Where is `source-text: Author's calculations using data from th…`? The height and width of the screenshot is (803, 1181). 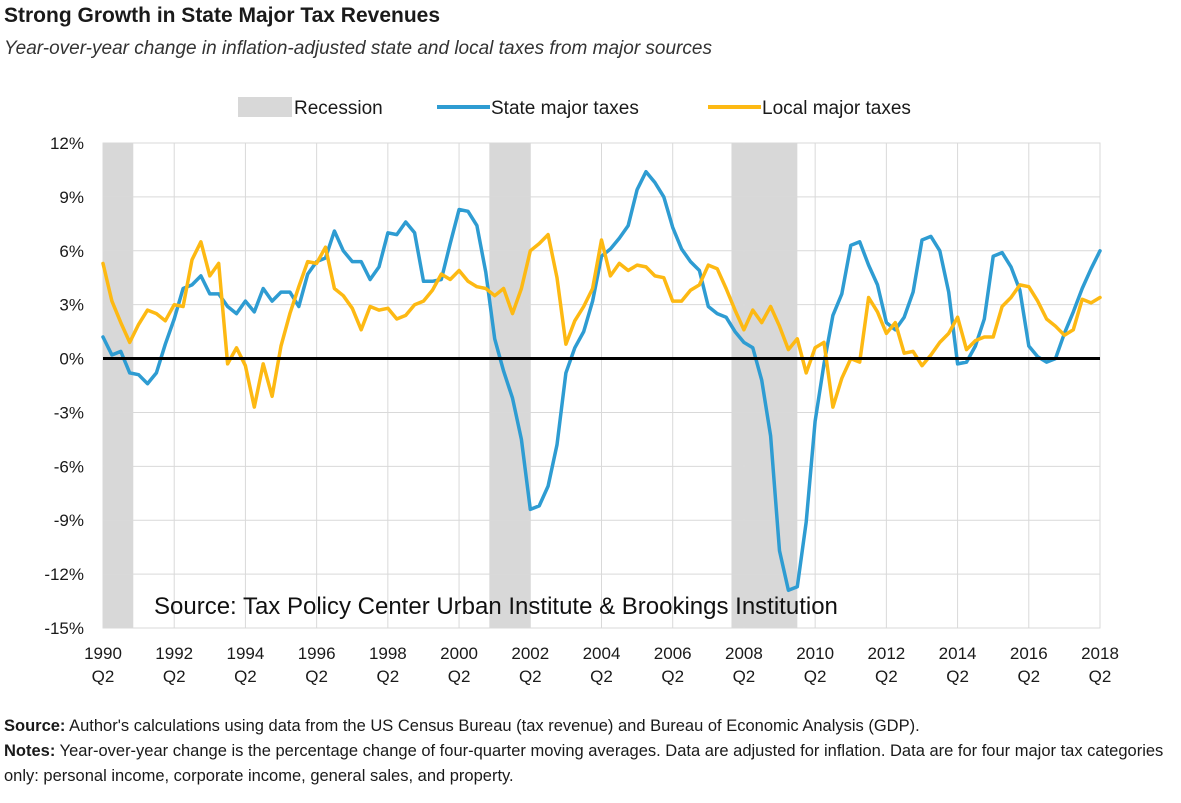 source-text: Author's calculations using data from th… is located at coordinates (492, 726).